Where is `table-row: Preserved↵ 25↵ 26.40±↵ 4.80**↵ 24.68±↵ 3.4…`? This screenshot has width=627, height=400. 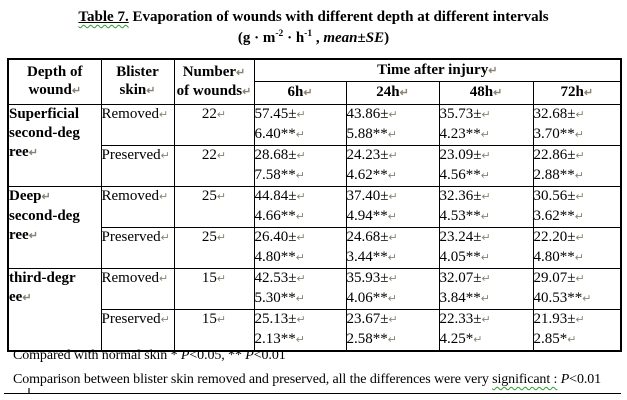 table-row: Preserved↵ 25↵ 26.40±↵ 4.80**↵ 24.68±↵ 3.4… is located at coordinates (315, 247).